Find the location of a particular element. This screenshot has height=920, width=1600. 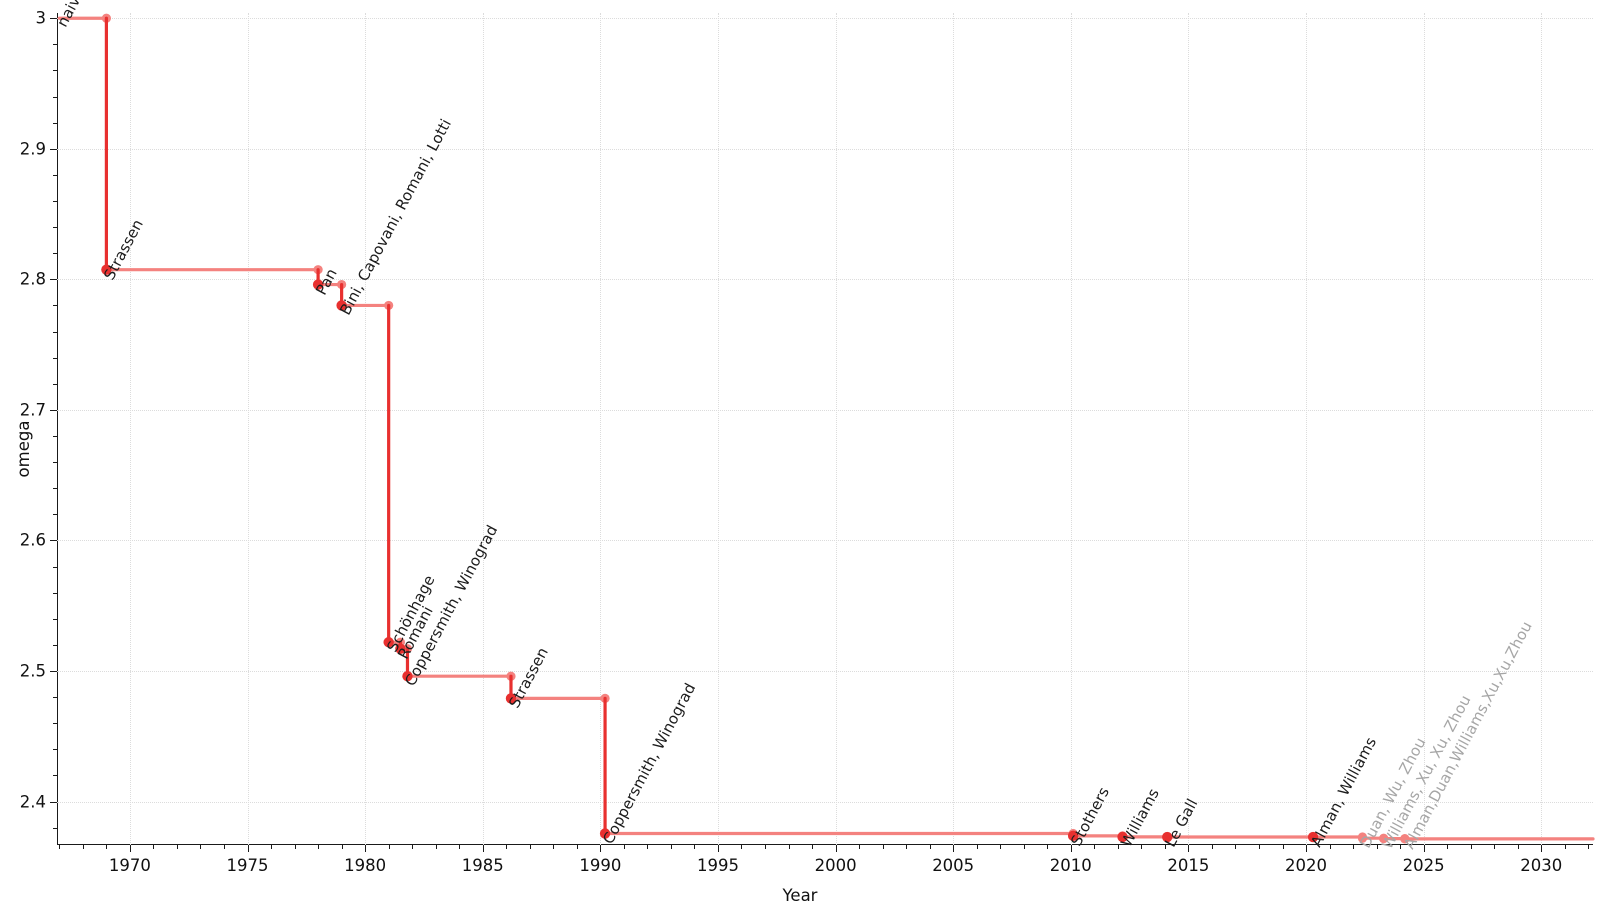

x-axis-title: Year is located at coordinates (800, 895).